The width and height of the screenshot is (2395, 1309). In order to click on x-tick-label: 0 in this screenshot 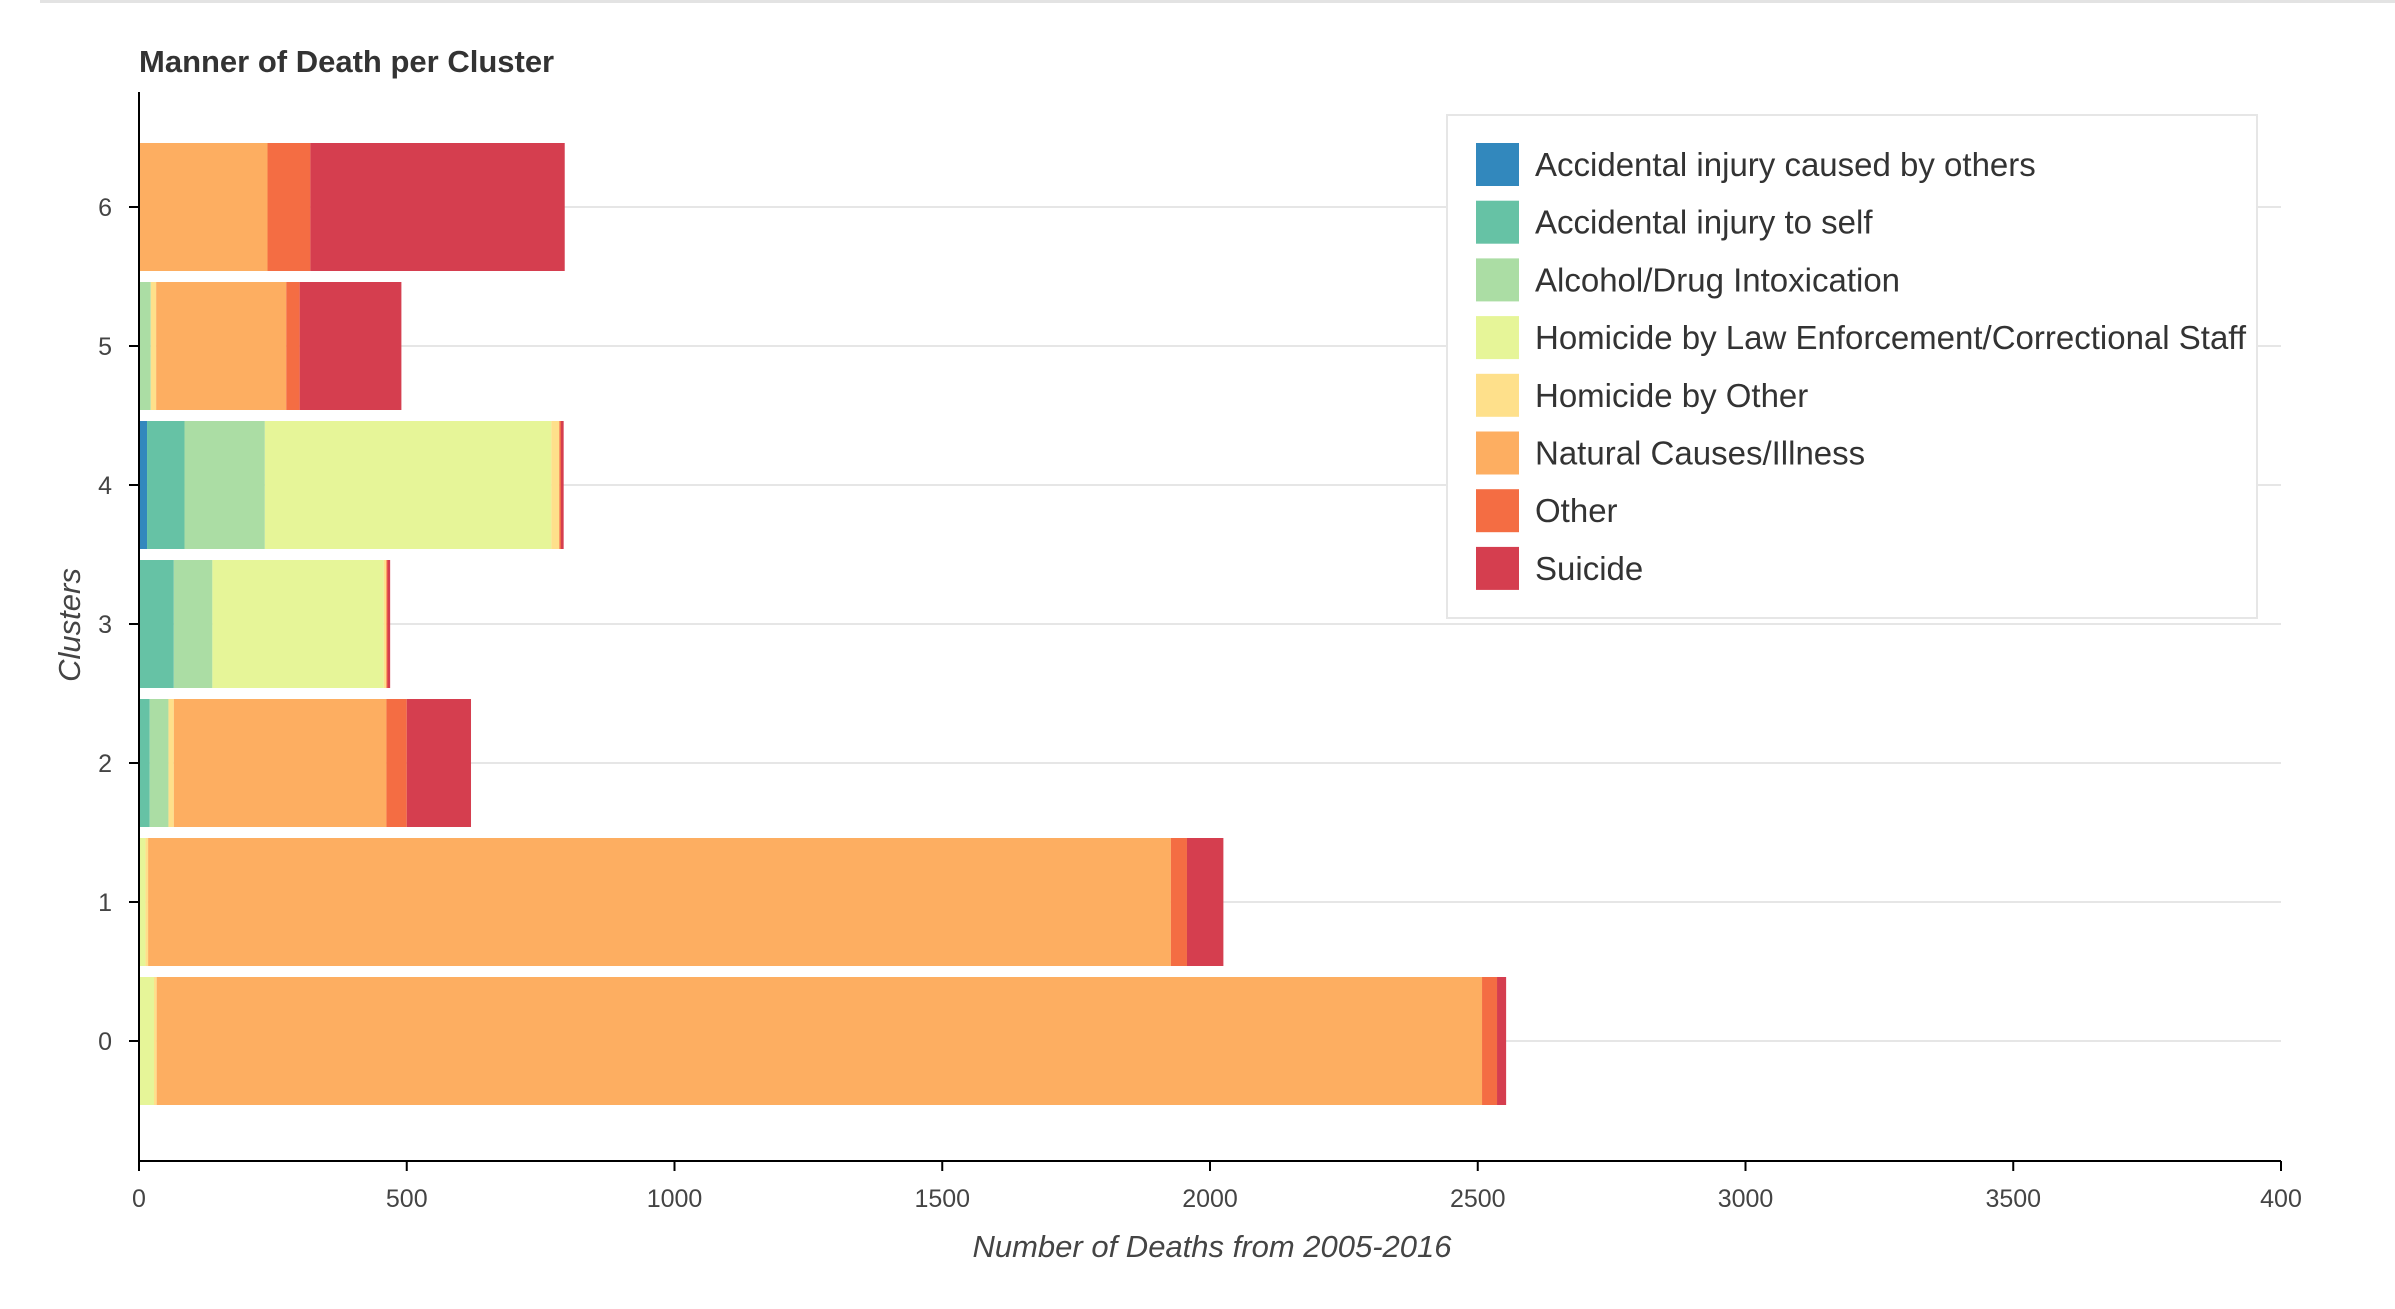, I will do `click(139, 1199)`.